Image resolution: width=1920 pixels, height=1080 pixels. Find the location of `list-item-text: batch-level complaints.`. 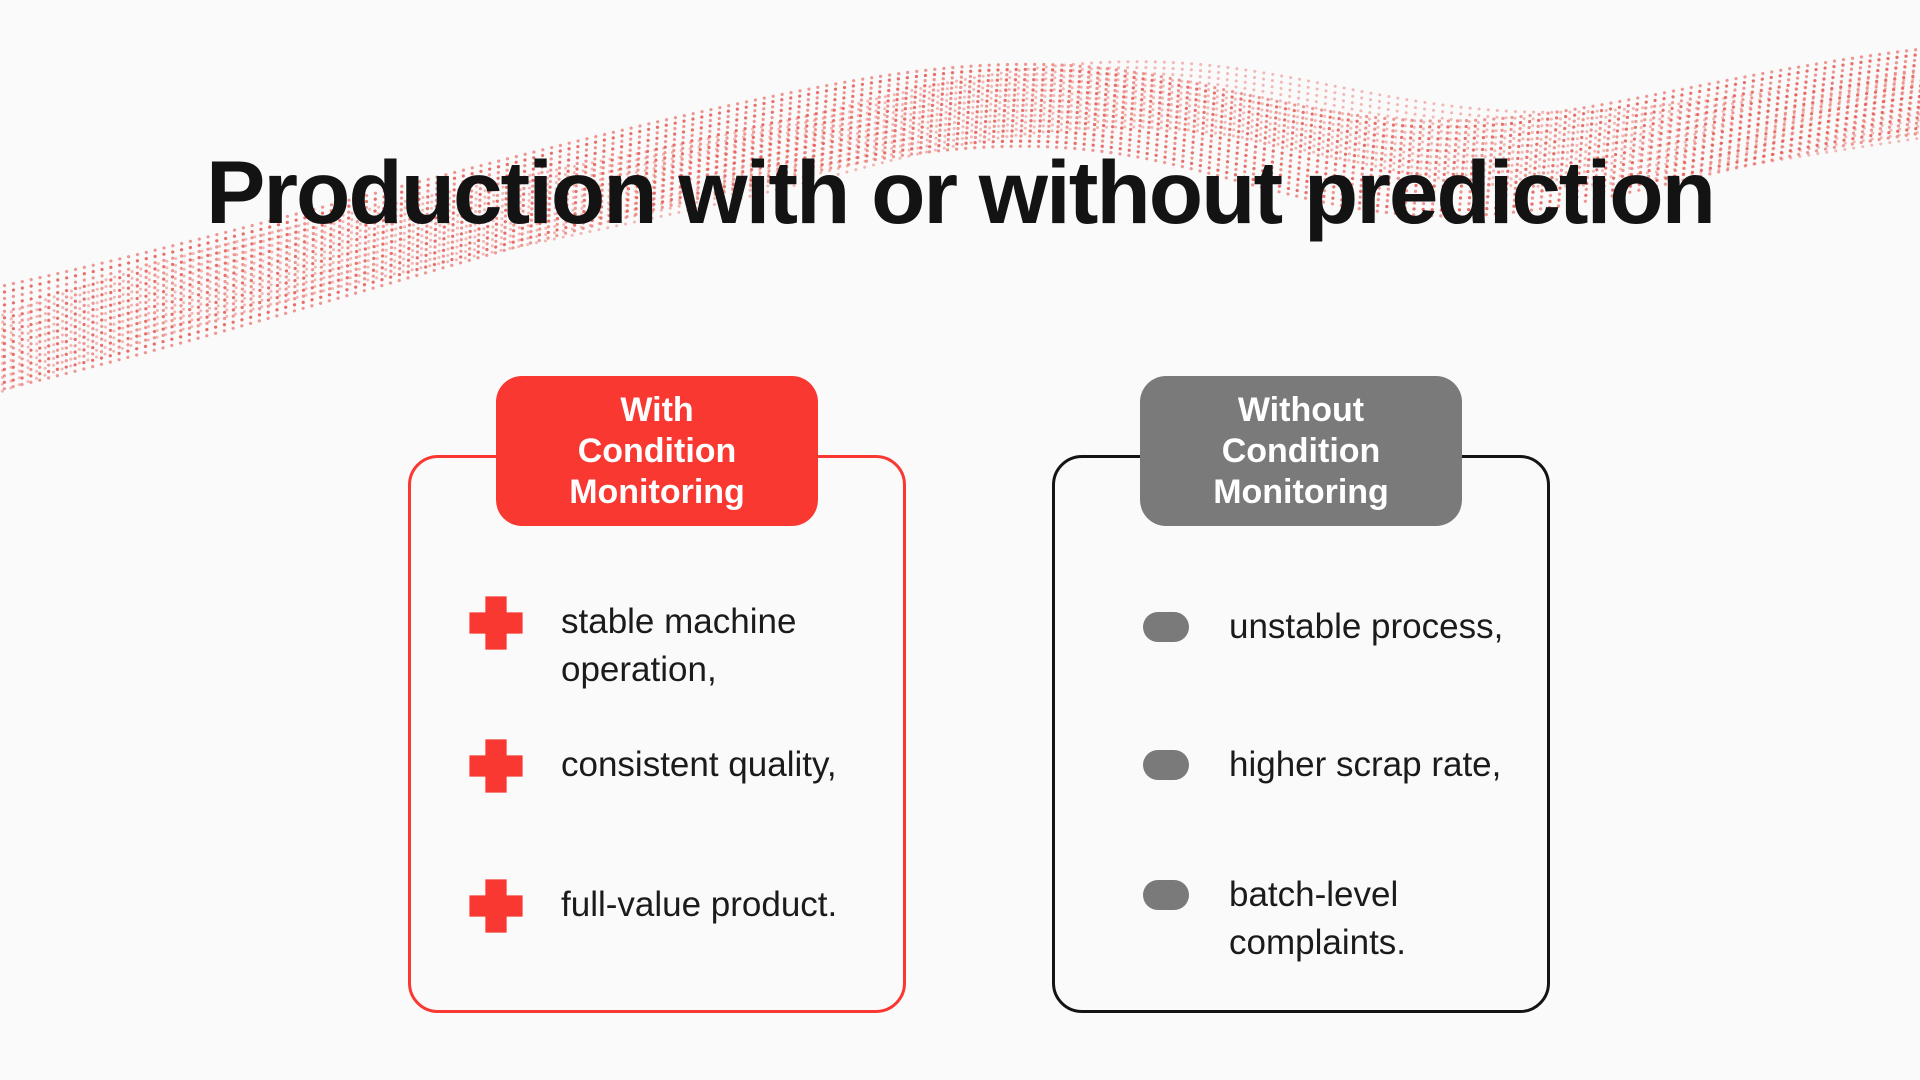

list-item-text: batch-level complaints. is located at coordinates (1318, 918).